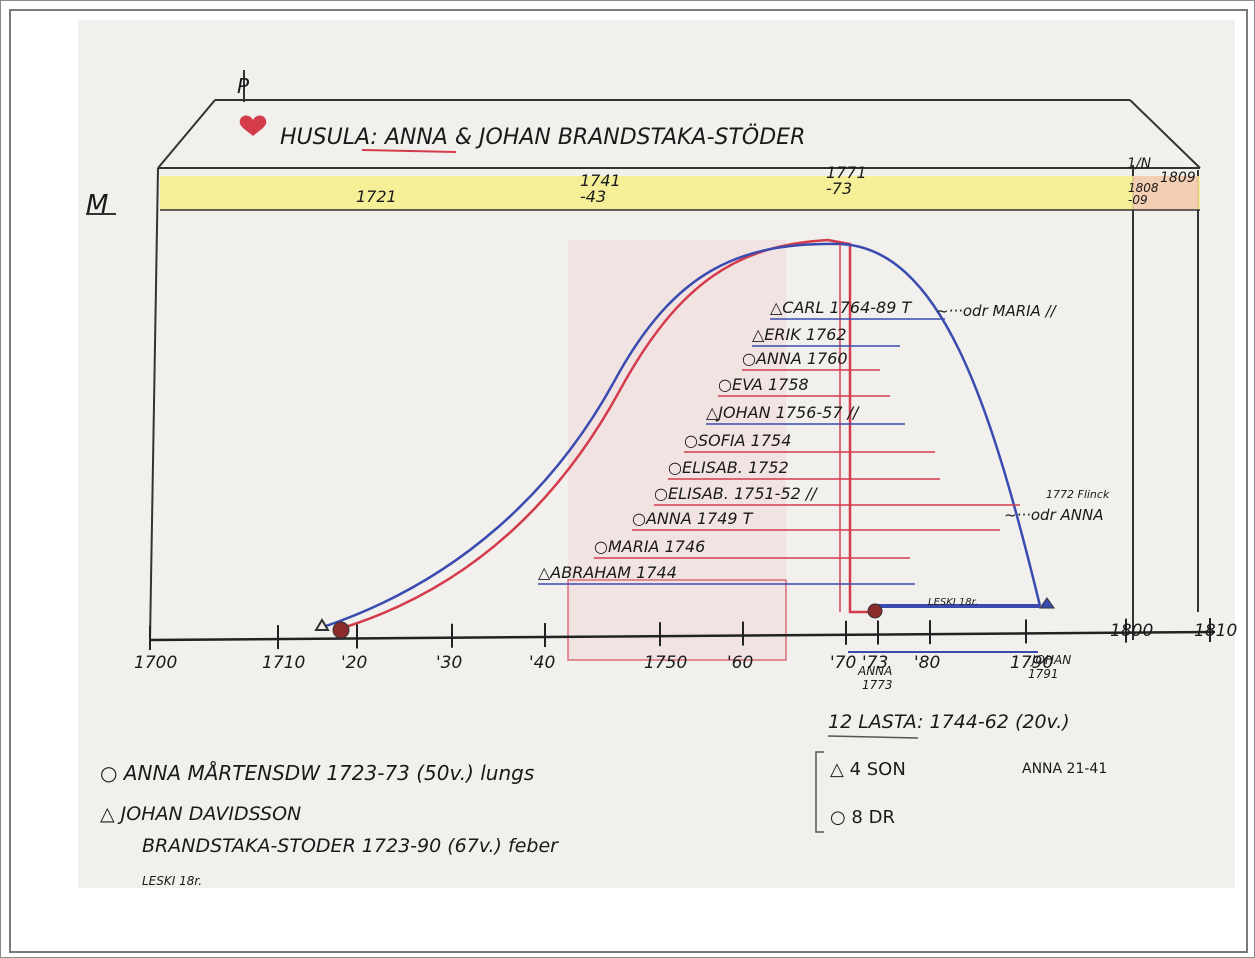  I want to click on axis-tick-label: '73, so click(875, 663).